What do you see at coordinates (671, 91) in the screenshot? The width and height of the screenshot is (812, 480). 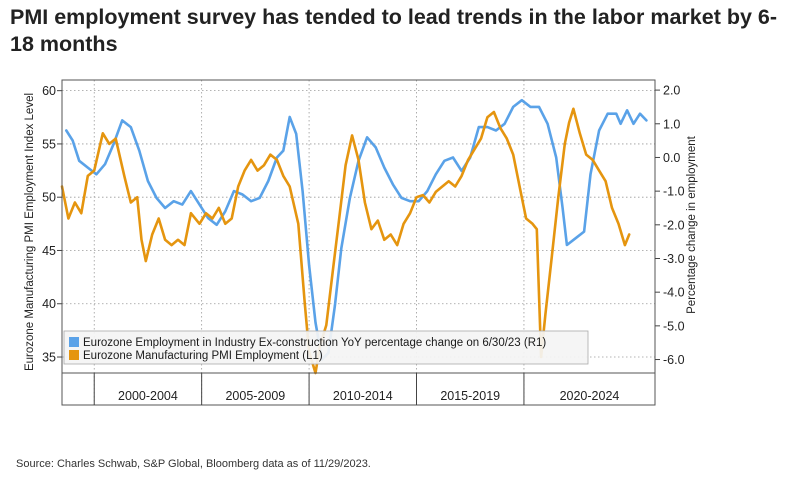 I see `right-tick-label: 2.0` at bounding box center [671, 91].